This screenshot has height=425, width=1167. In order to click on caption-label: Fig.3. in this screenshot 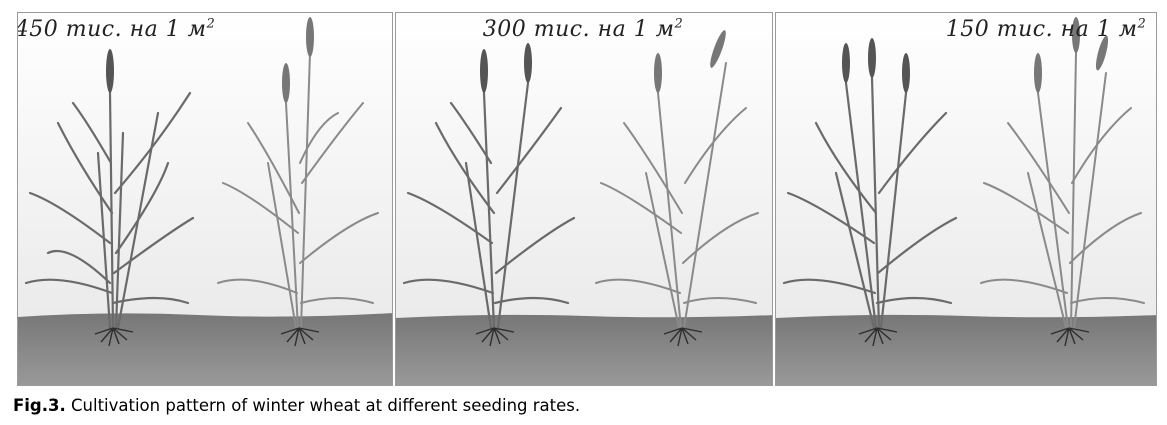, I will do `click(39, 405)`.